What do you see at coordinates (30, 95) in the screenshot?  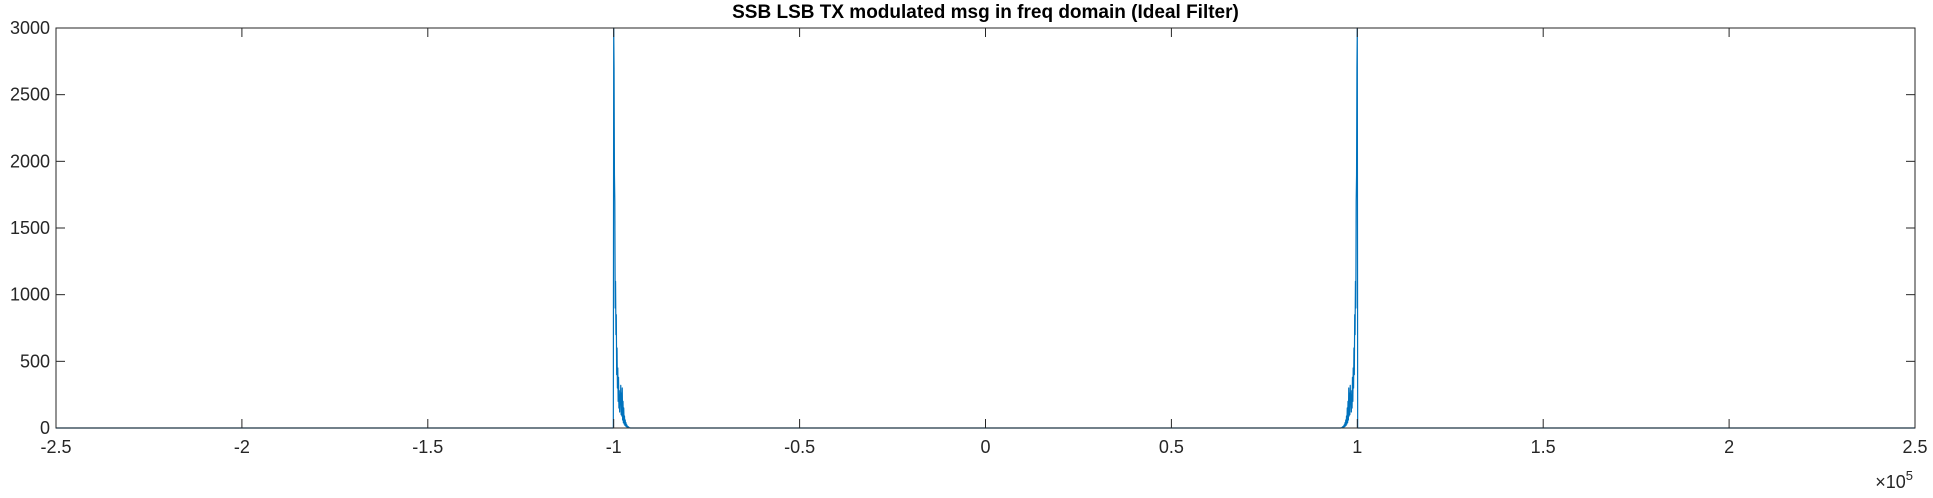 I see `y-tick-label: 2500` at bounding box center [30, 95].